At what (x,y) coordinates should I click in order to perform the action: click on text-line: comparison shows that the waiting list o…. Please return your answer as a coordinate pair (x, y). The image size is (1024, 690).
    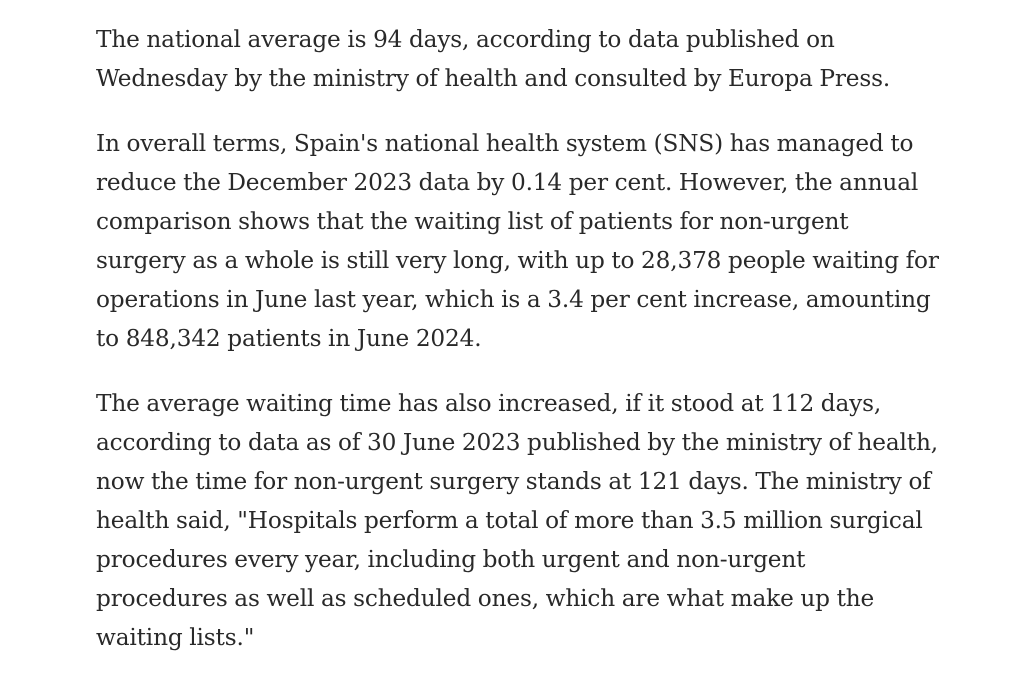
    Looking at the image, I should click on (472, 221).